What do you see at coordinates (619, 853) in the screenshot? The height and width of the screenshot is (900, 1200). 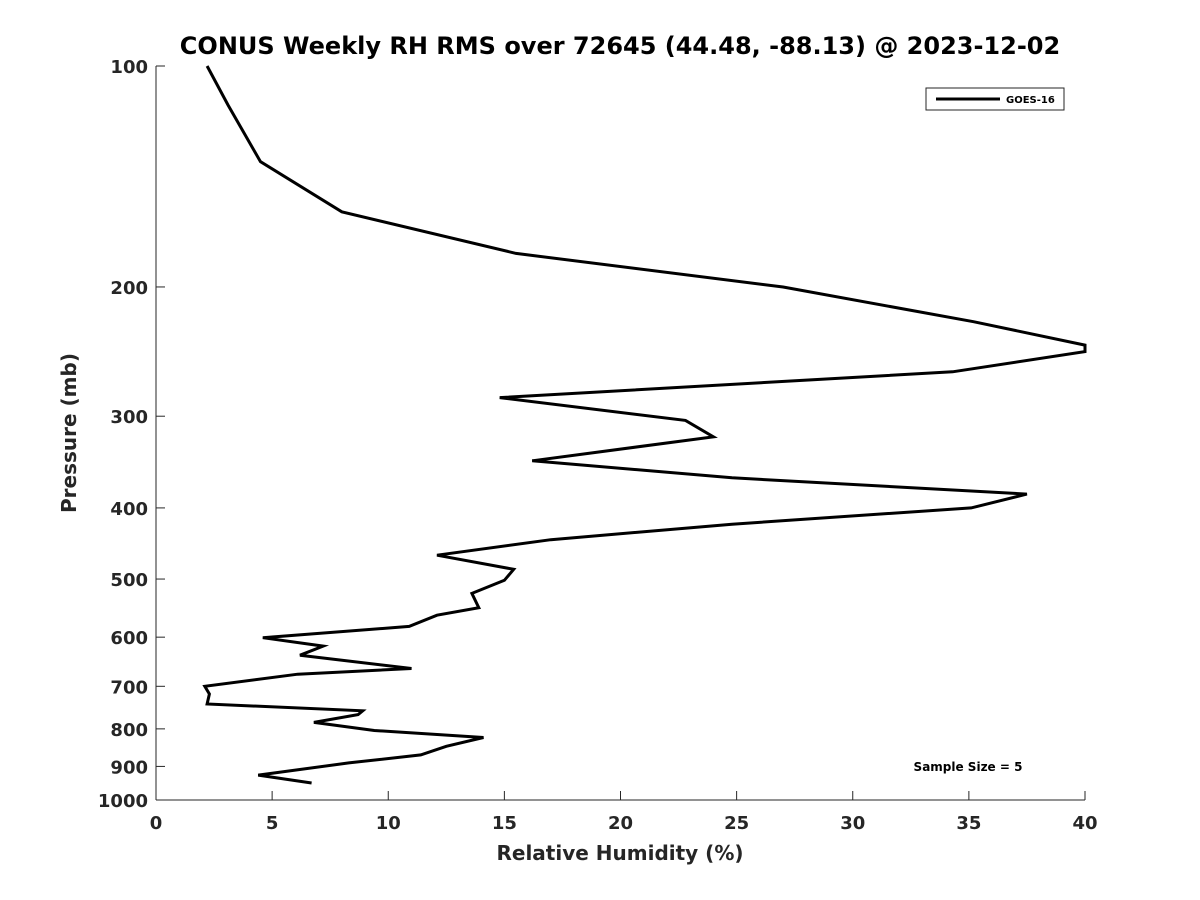 I see `x-axis-label: Relative Humidity (%)` at bounding box center [619, 853].